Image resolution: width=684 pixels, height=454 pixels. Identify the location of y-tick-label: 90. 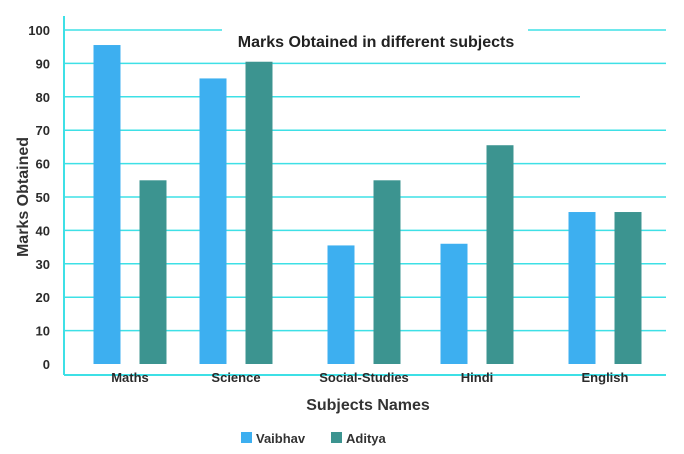
(43, 63).